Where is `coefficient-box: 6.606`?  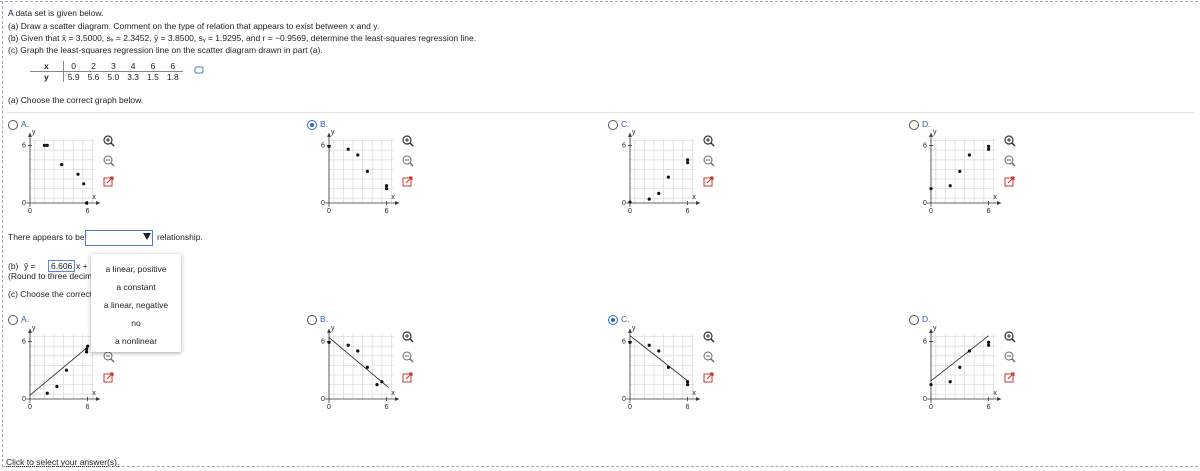
coefficient-box: 6.606 is located at coordinates (62, 266).